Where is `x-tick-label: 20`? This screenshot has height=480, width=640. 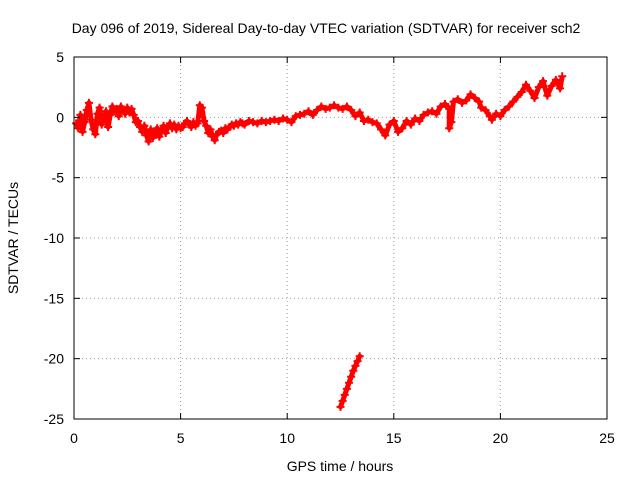
x-tick-label: 20 is located at coordinates (501, 438).